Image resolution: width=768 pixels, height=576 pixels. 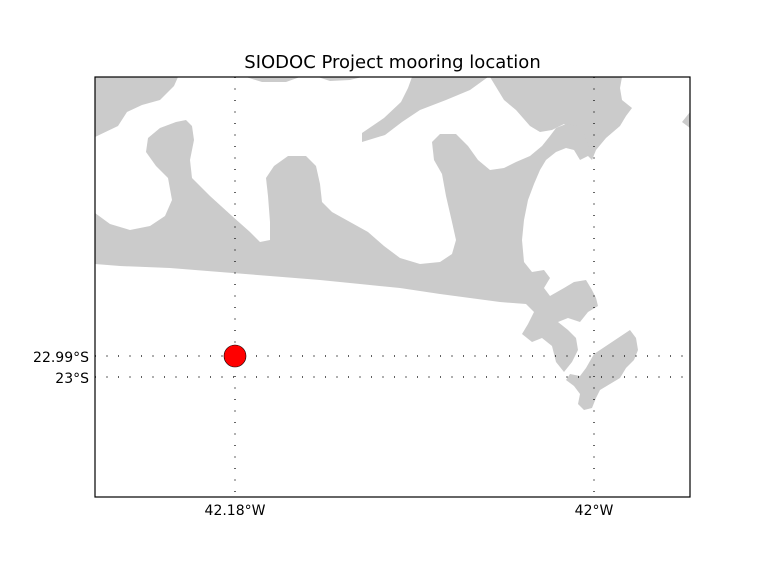 What do you see at coordinates (602, 370) in the screenshot?
I see `land-island-south` at bounding box center [602, 370].